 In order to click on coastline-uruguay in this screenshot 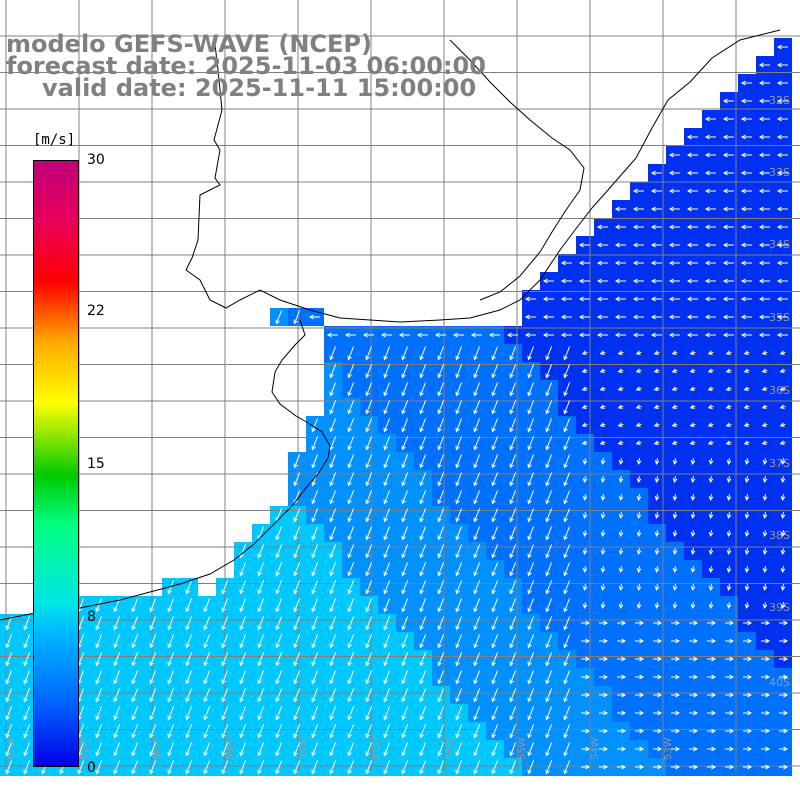, I will do `click(517, 170)`.